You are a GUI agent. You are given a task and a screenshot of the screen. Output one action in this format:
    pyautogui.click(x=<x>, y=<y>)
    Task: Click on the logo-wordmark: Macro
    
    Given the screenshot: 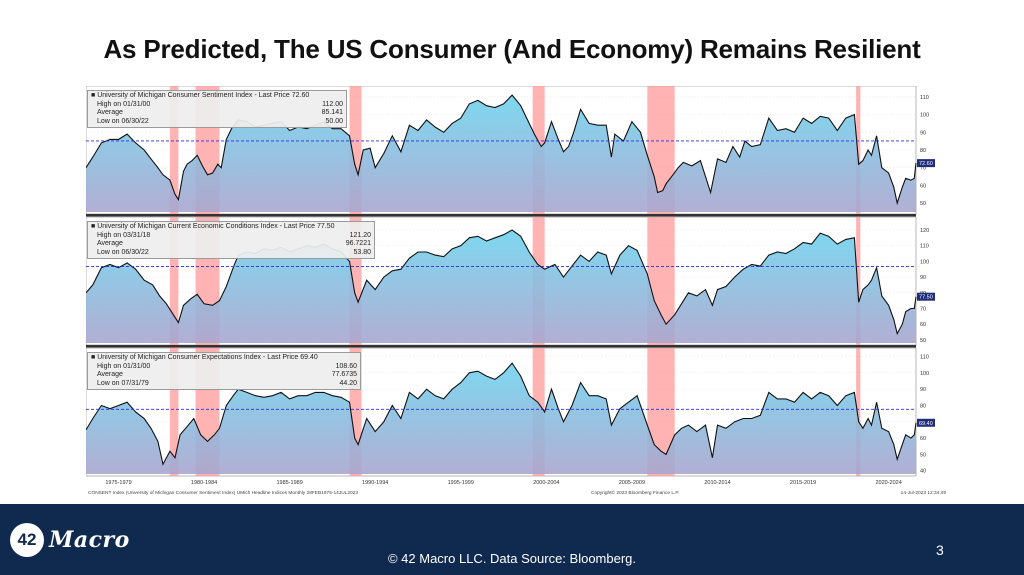 What is the action you would take?
    pyautogui.click(x=89, y=540)
    